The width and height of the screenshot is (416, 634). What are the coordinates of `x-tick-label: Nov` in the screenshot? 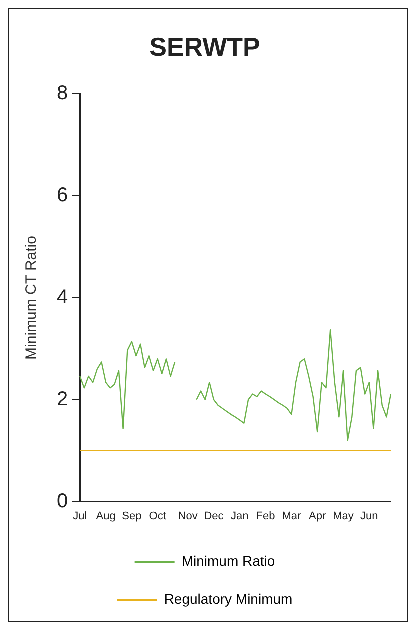 It's located at (188, 516).